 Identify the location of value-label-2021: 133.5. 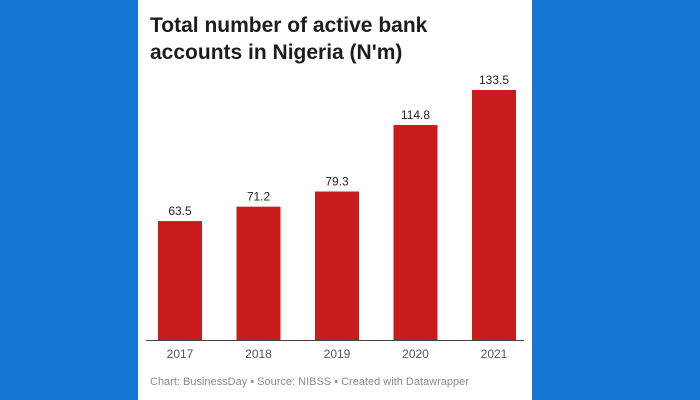
(494, 80).